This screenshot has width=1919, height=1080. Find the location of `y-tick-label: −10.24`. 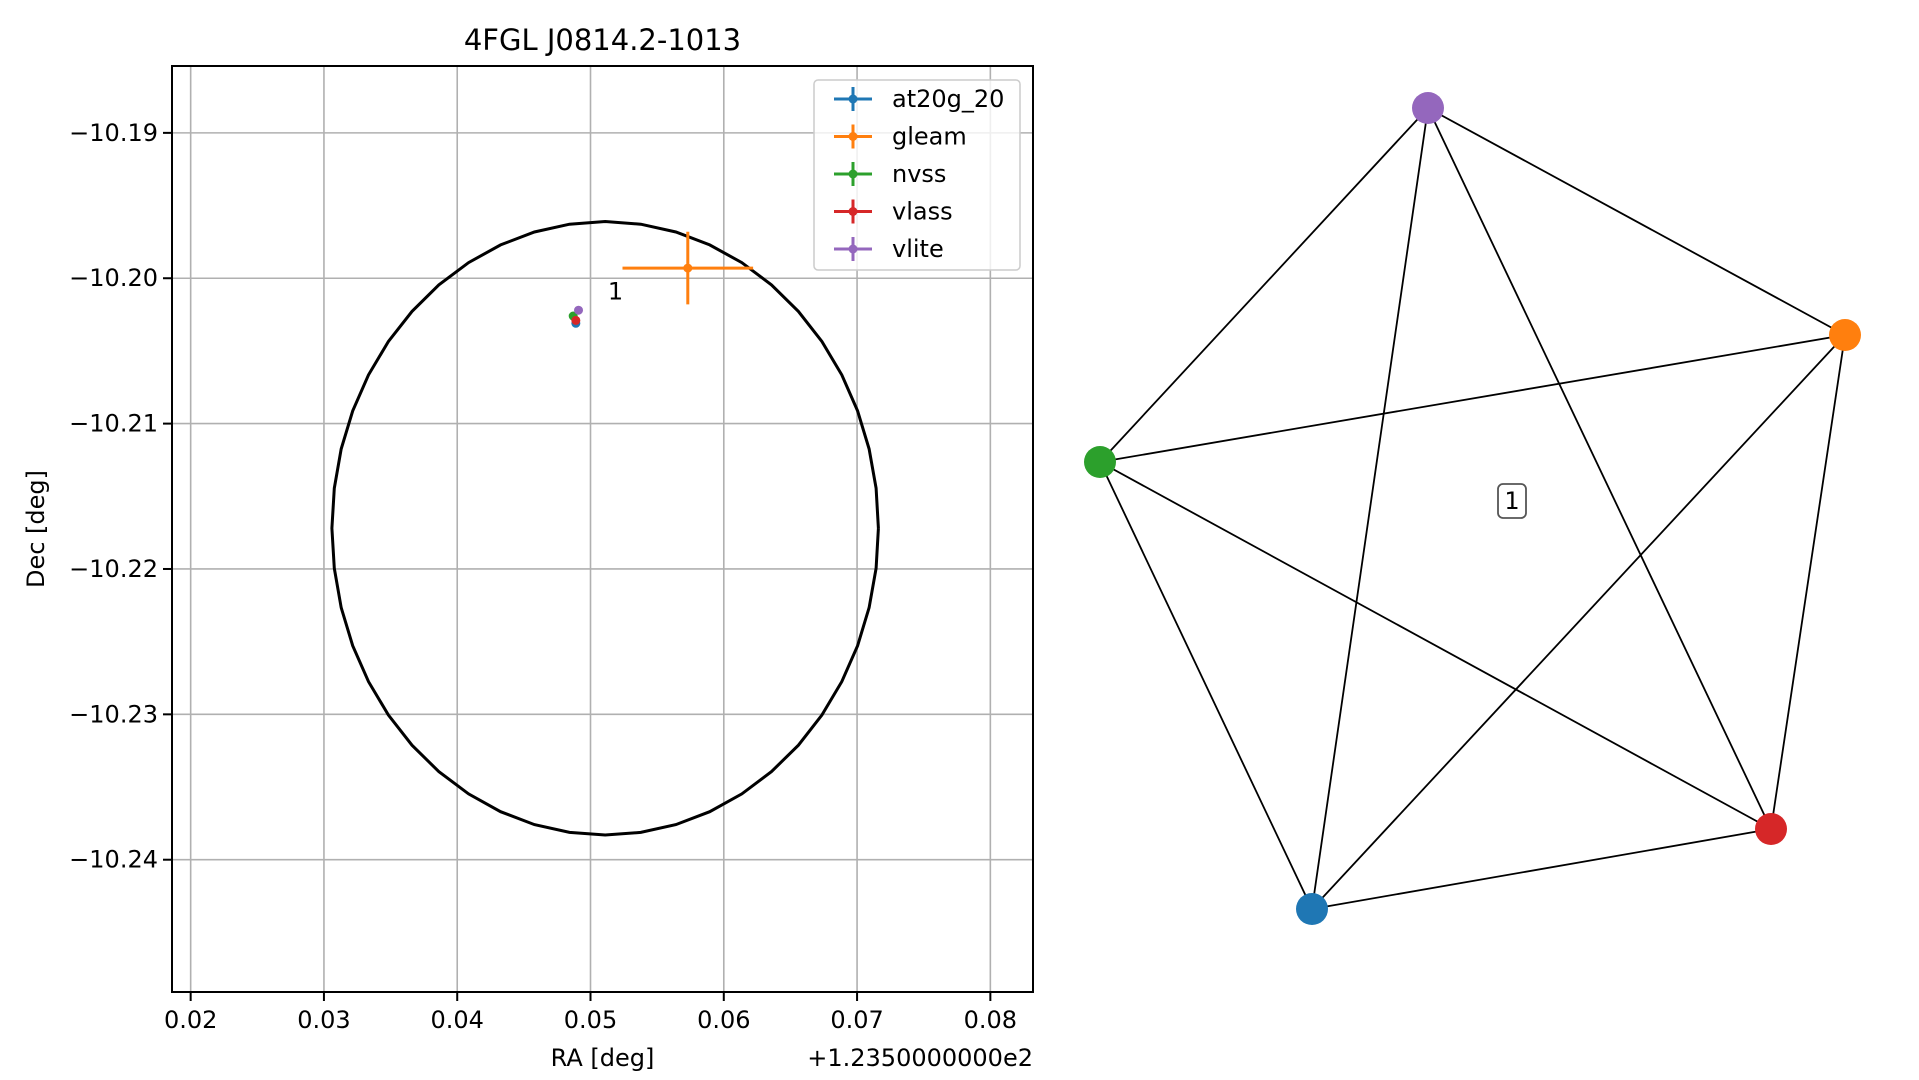

y-tick-label: −10.24 is located at coordinates (113, 860).